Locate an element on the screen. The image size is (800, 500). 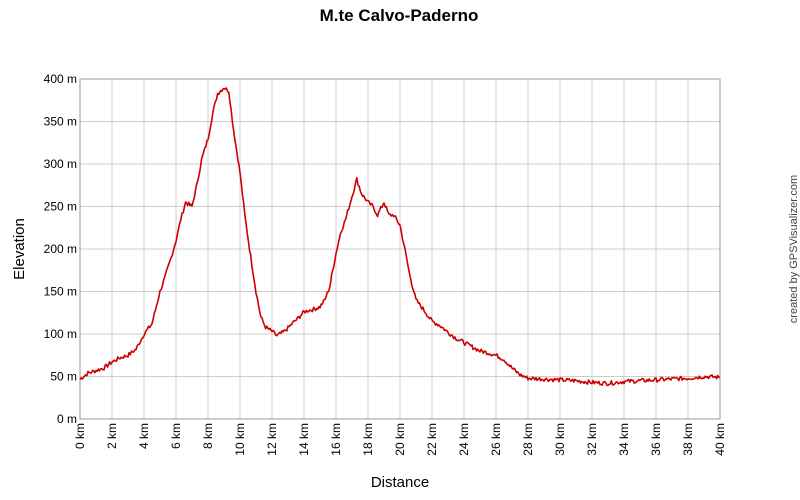
x-tick-label: 8 km is located at coordinates (208, 436).